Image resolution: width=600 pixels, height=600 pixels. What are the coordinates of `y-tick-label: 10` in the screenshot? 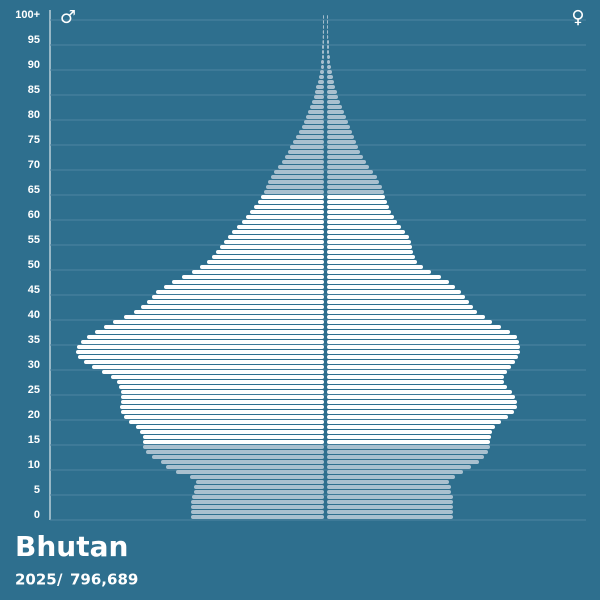 It's located at (34, 465).